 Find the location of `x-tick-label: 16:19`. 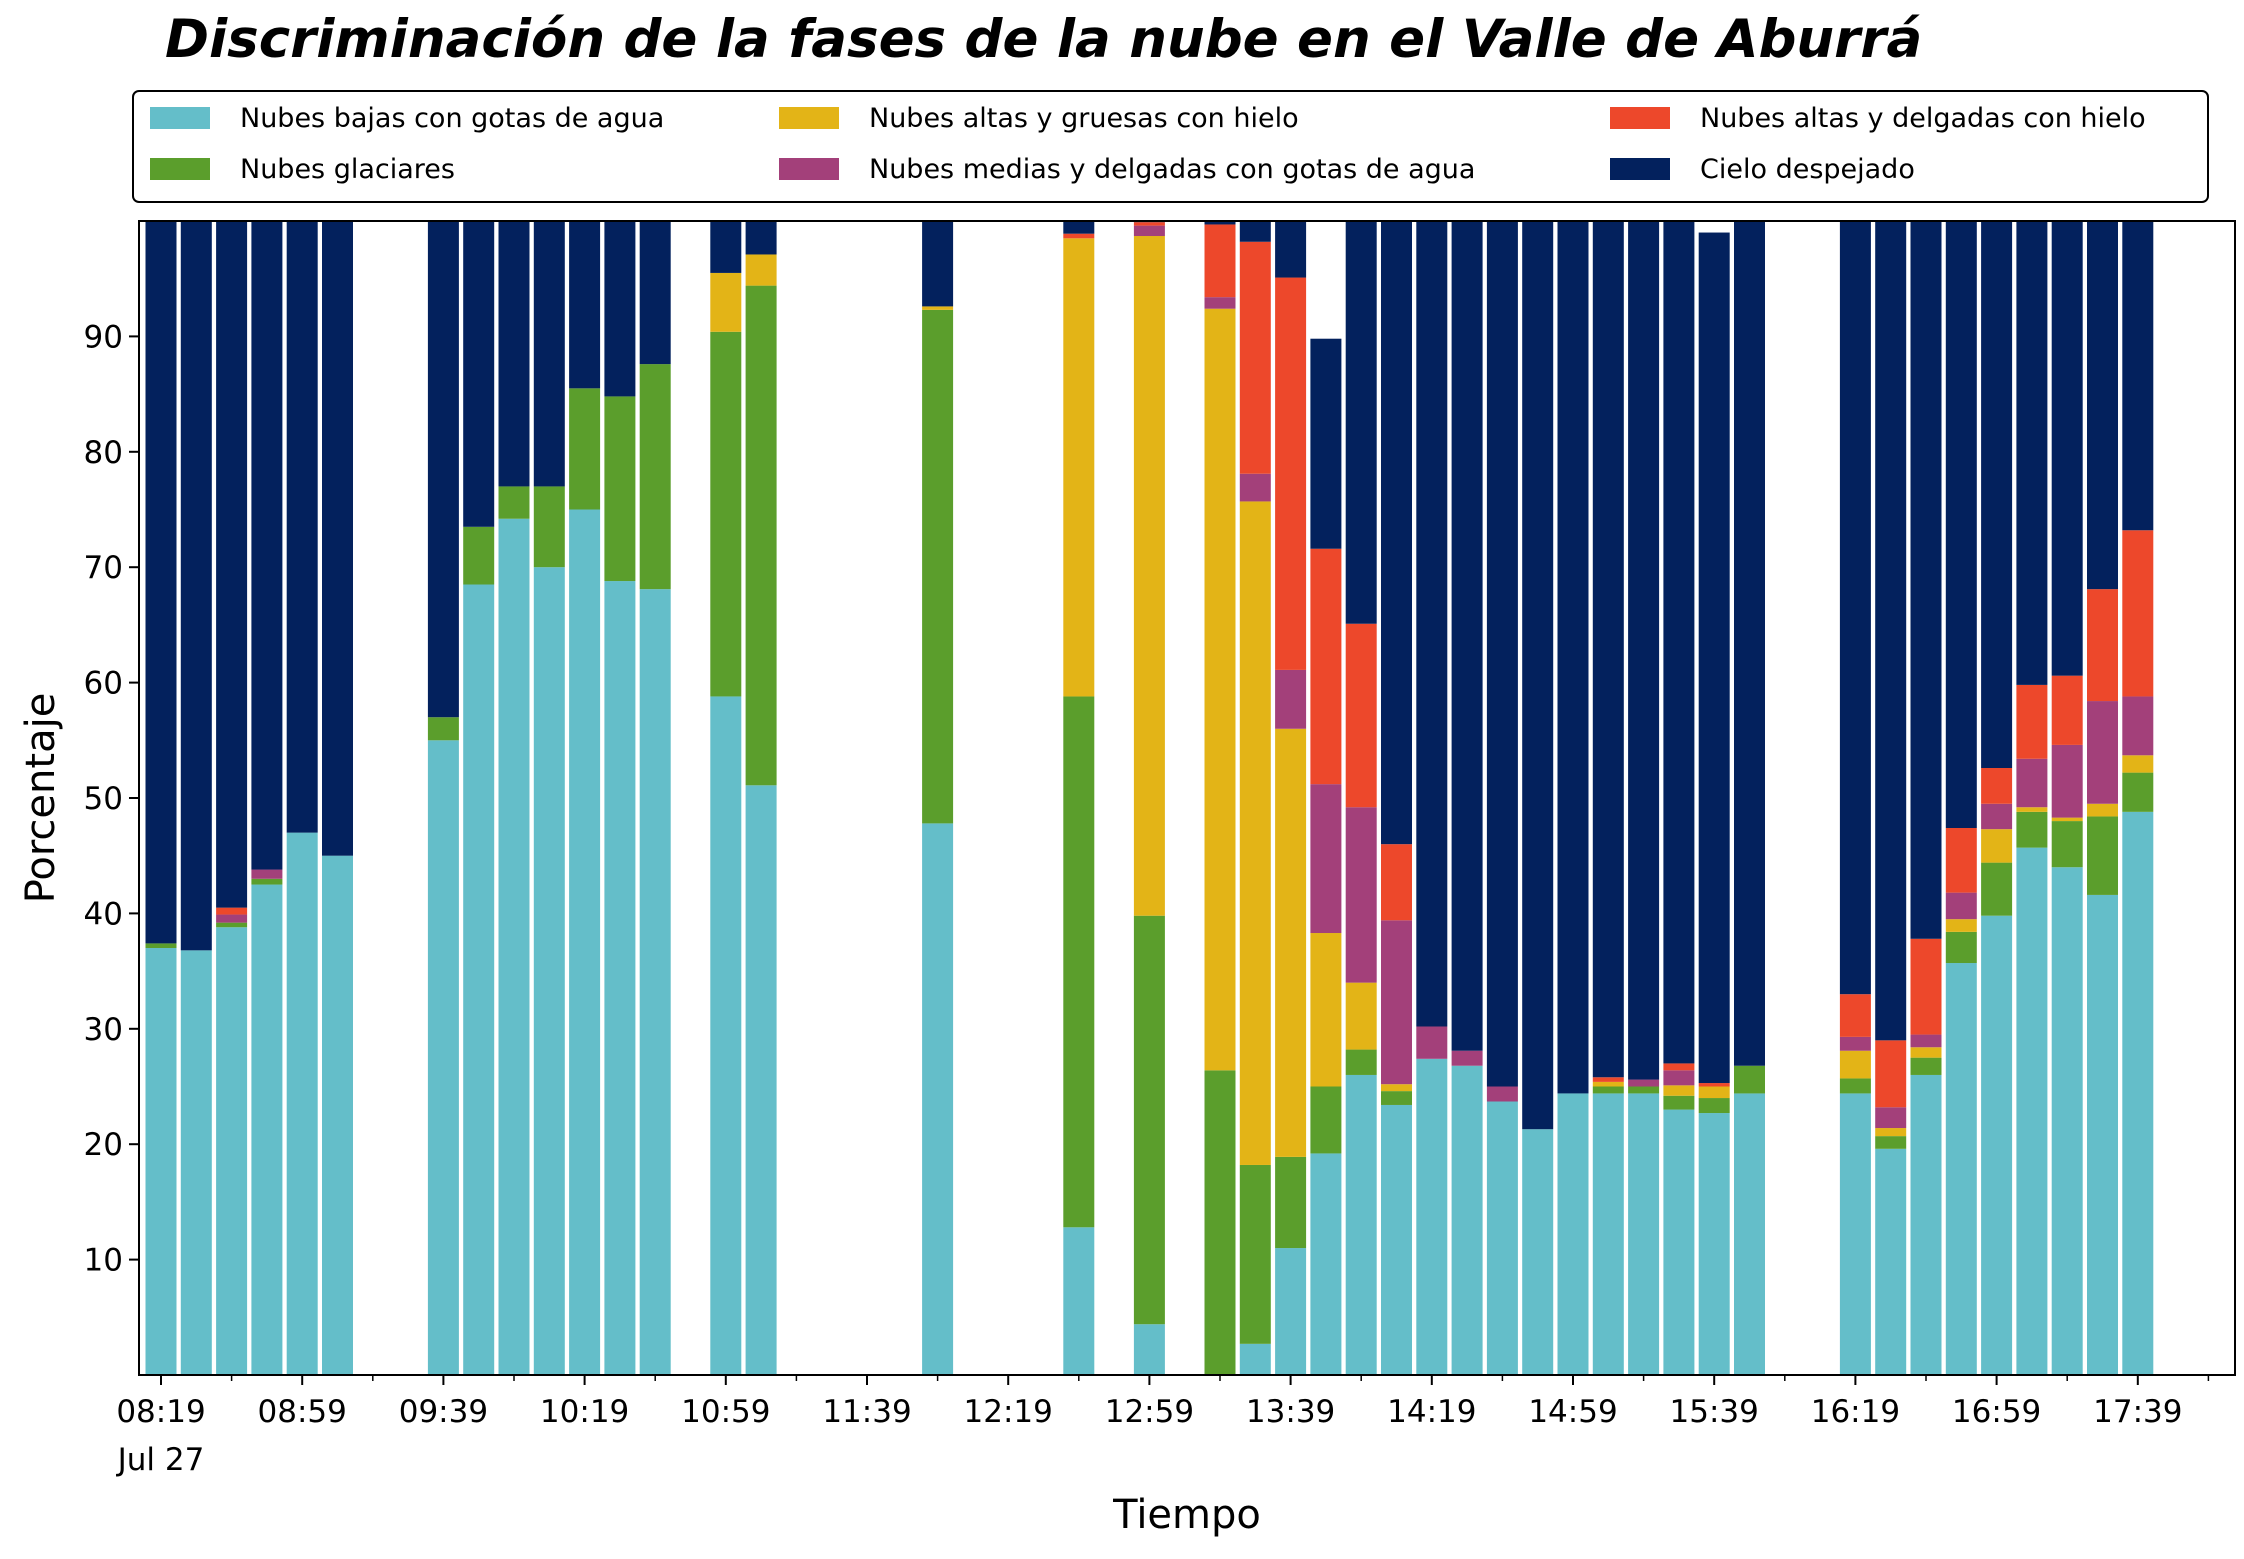

x-tick-label: 16:19 is located at coordinates (1855, 1412).